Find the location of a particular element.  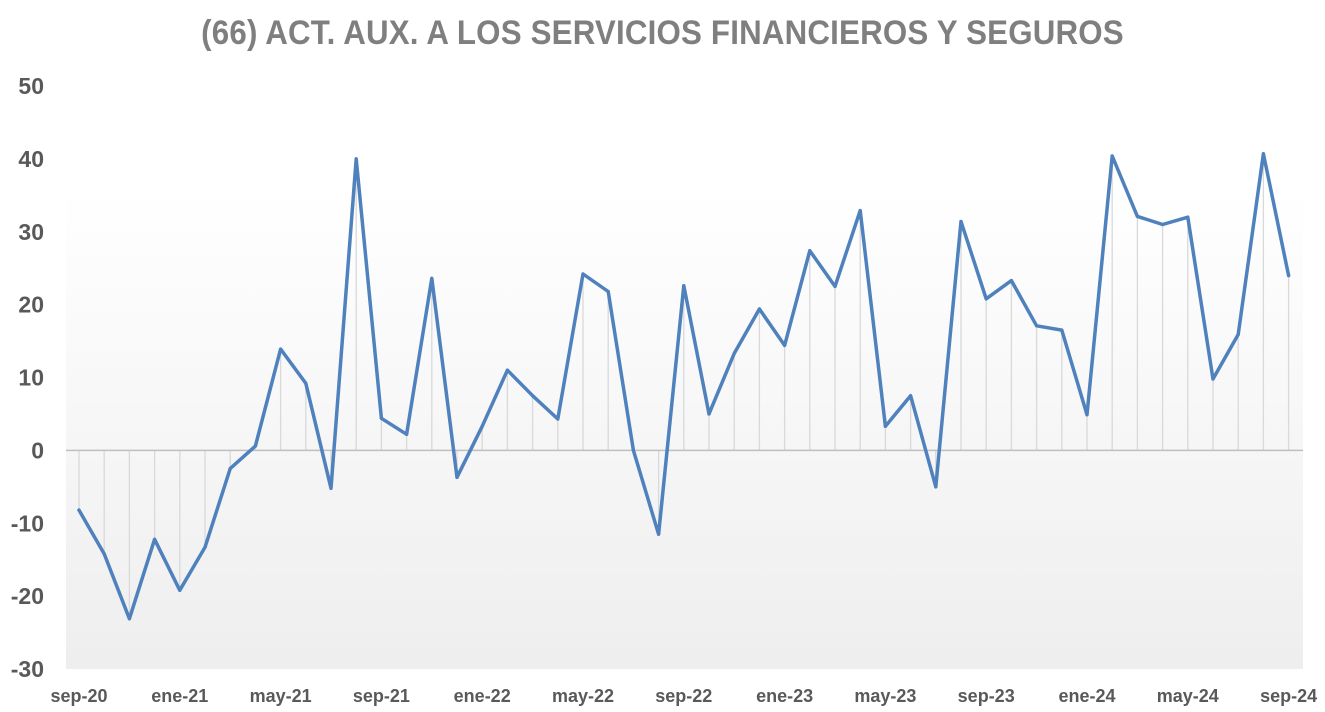

y-tick-label: 50 is located at coordinates (31, 86).